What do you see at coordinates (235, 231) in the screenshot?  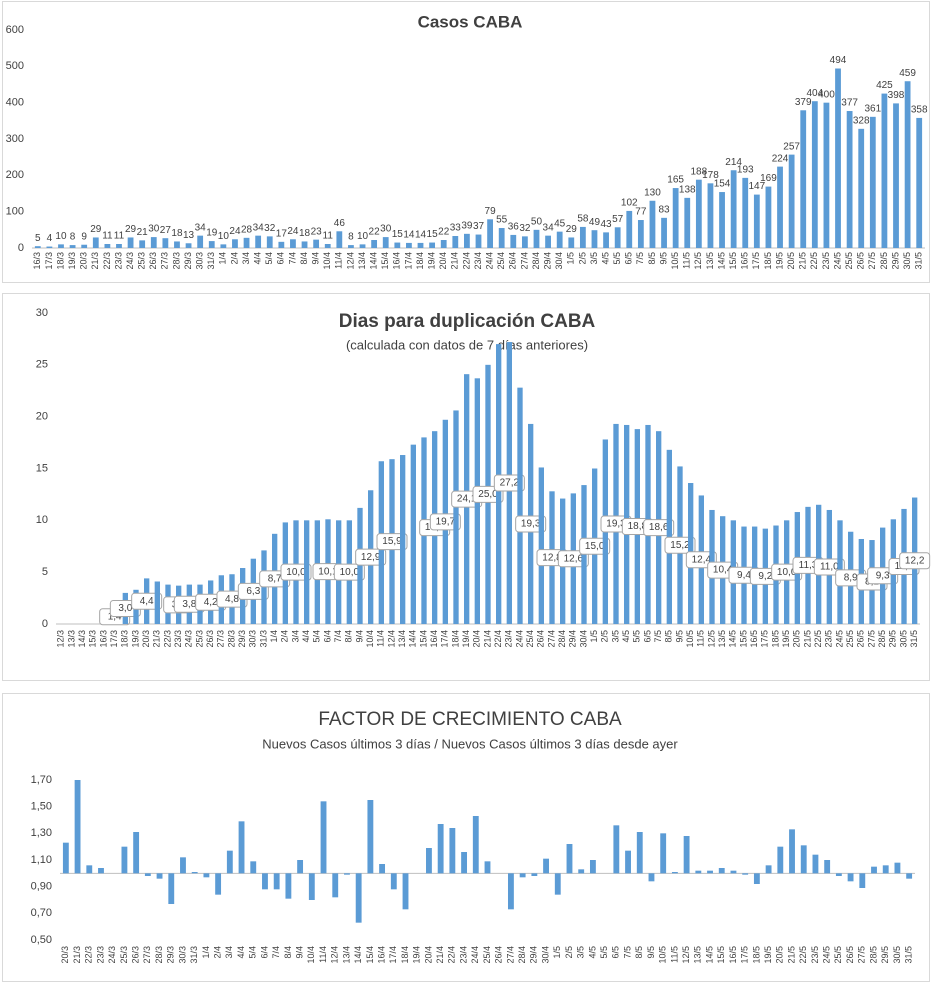 I see `data-label: 24` at bounding box center [235, 231].